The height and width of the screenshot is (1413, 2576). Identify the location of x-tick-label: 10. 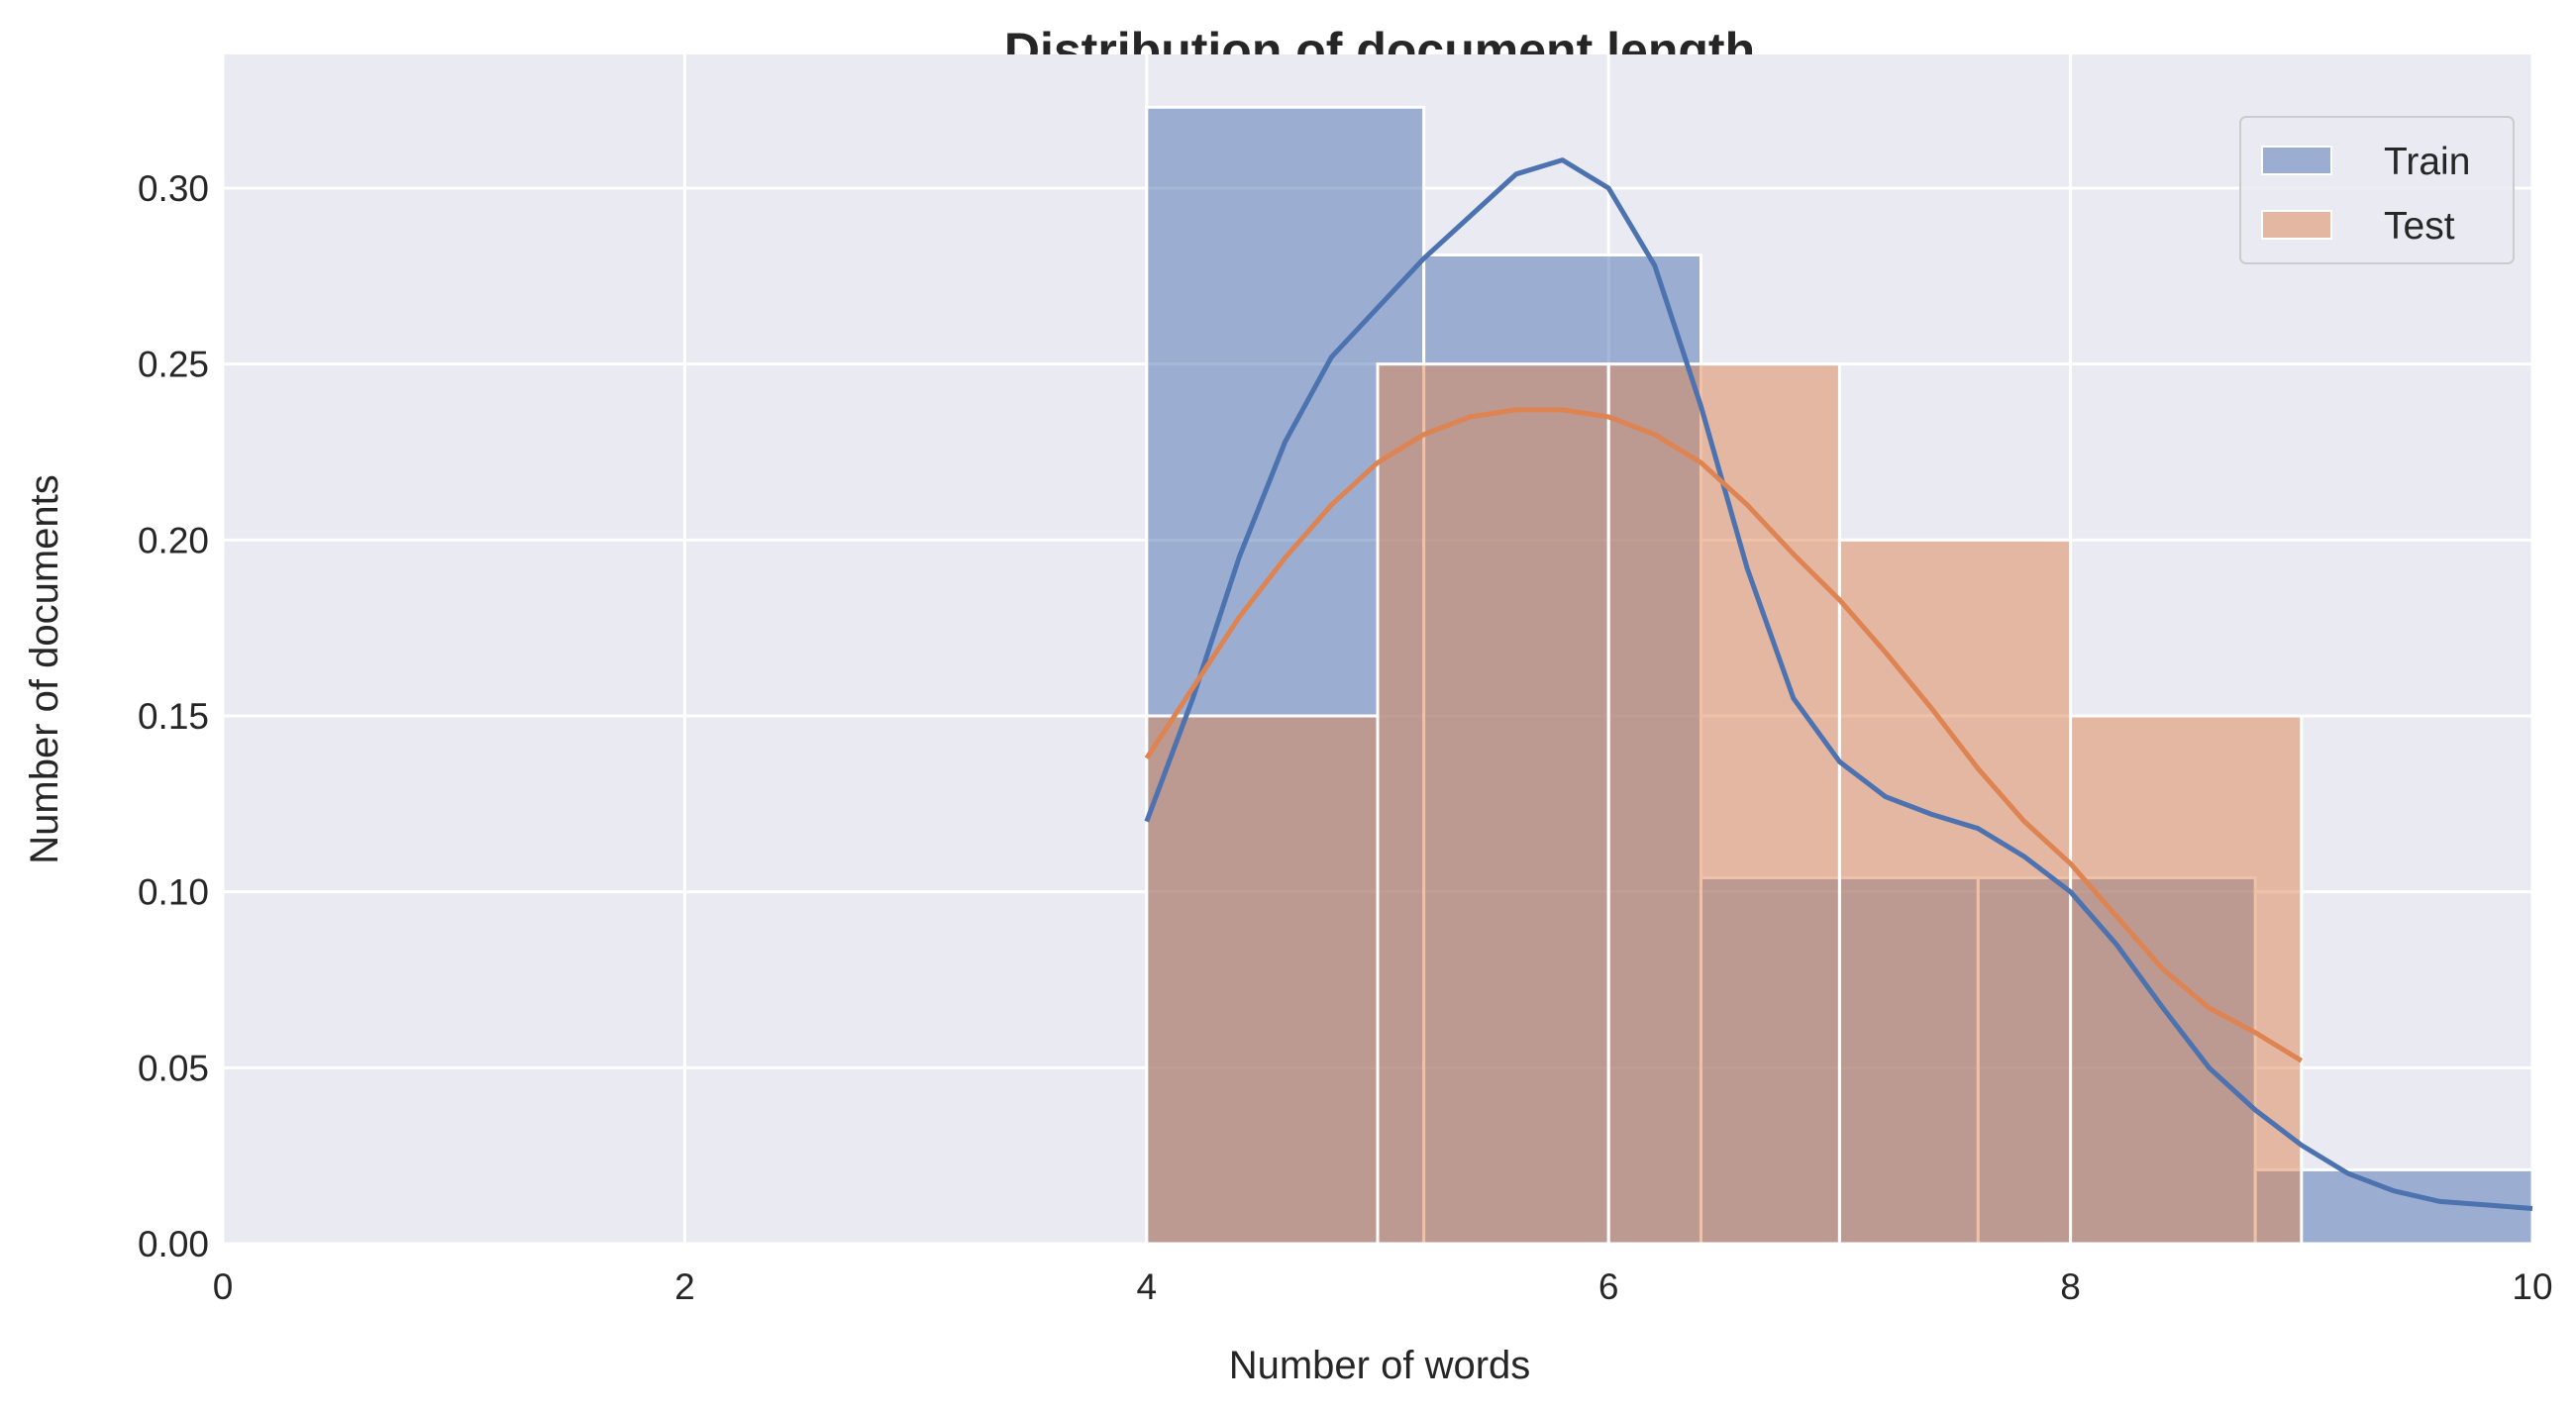
(2532, 1286).